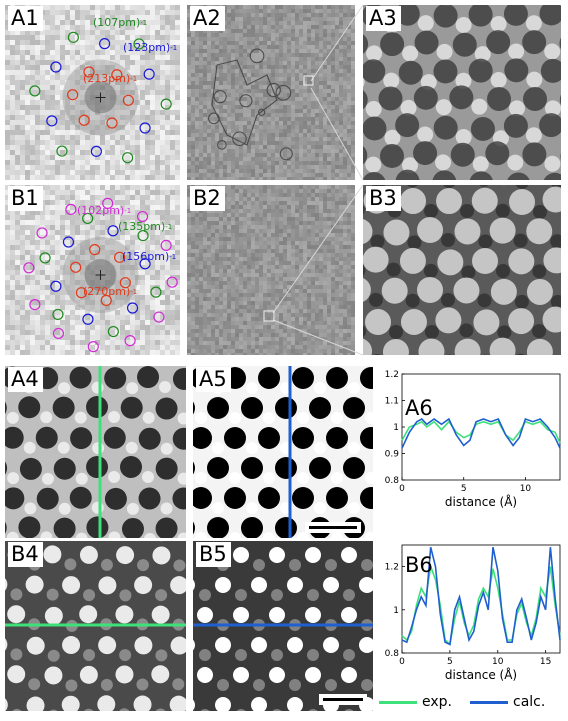 The image size is (568, 721). I want to click on panel-label-a4: A4, so click(25, 379).